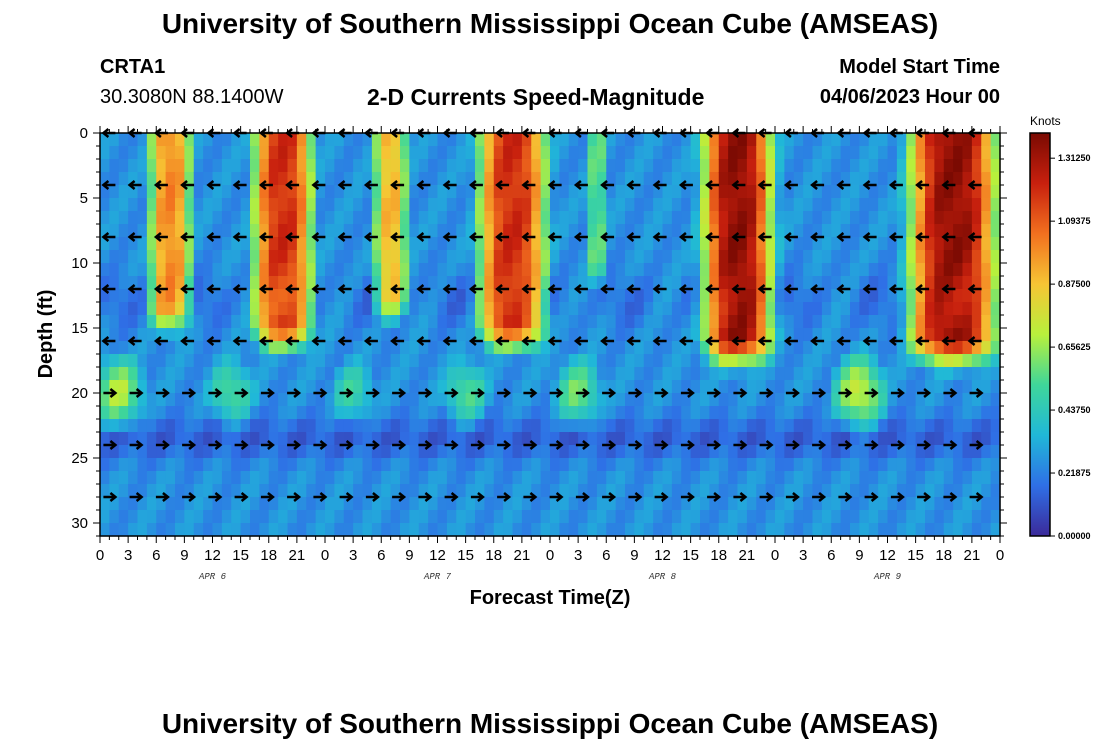  I want to click on x-tick-label: 15, so click(915, 555).